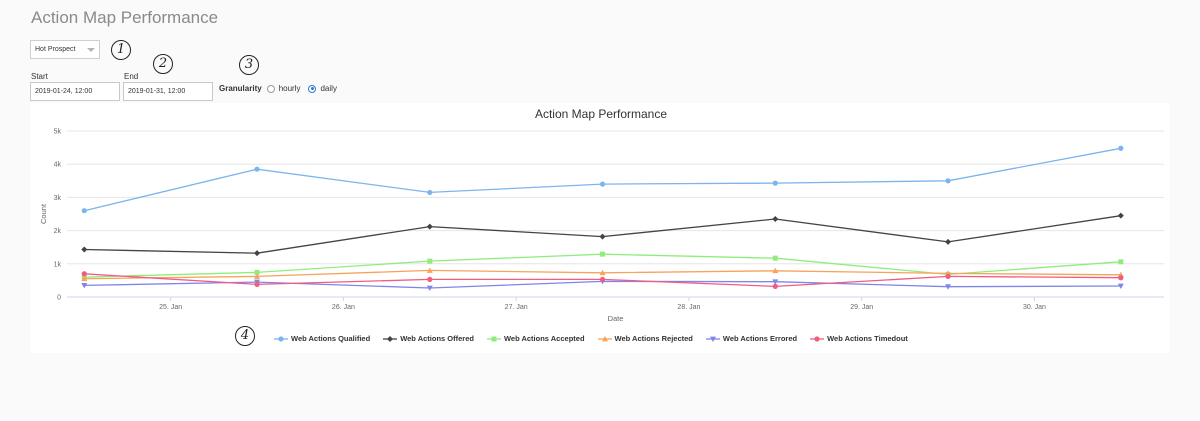 The height and width of the screenshot is (421, 1200). I want to click on legend-item: Web Actions Rejected, so click(645, 338).